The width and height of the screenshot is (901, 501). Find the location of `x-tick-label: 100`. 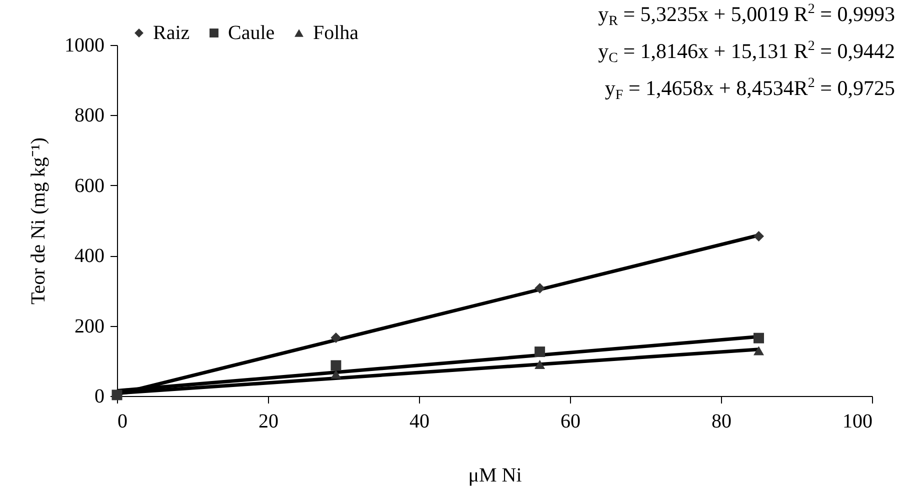

x-tick-label: 100 is located at coordinates (857, 421).